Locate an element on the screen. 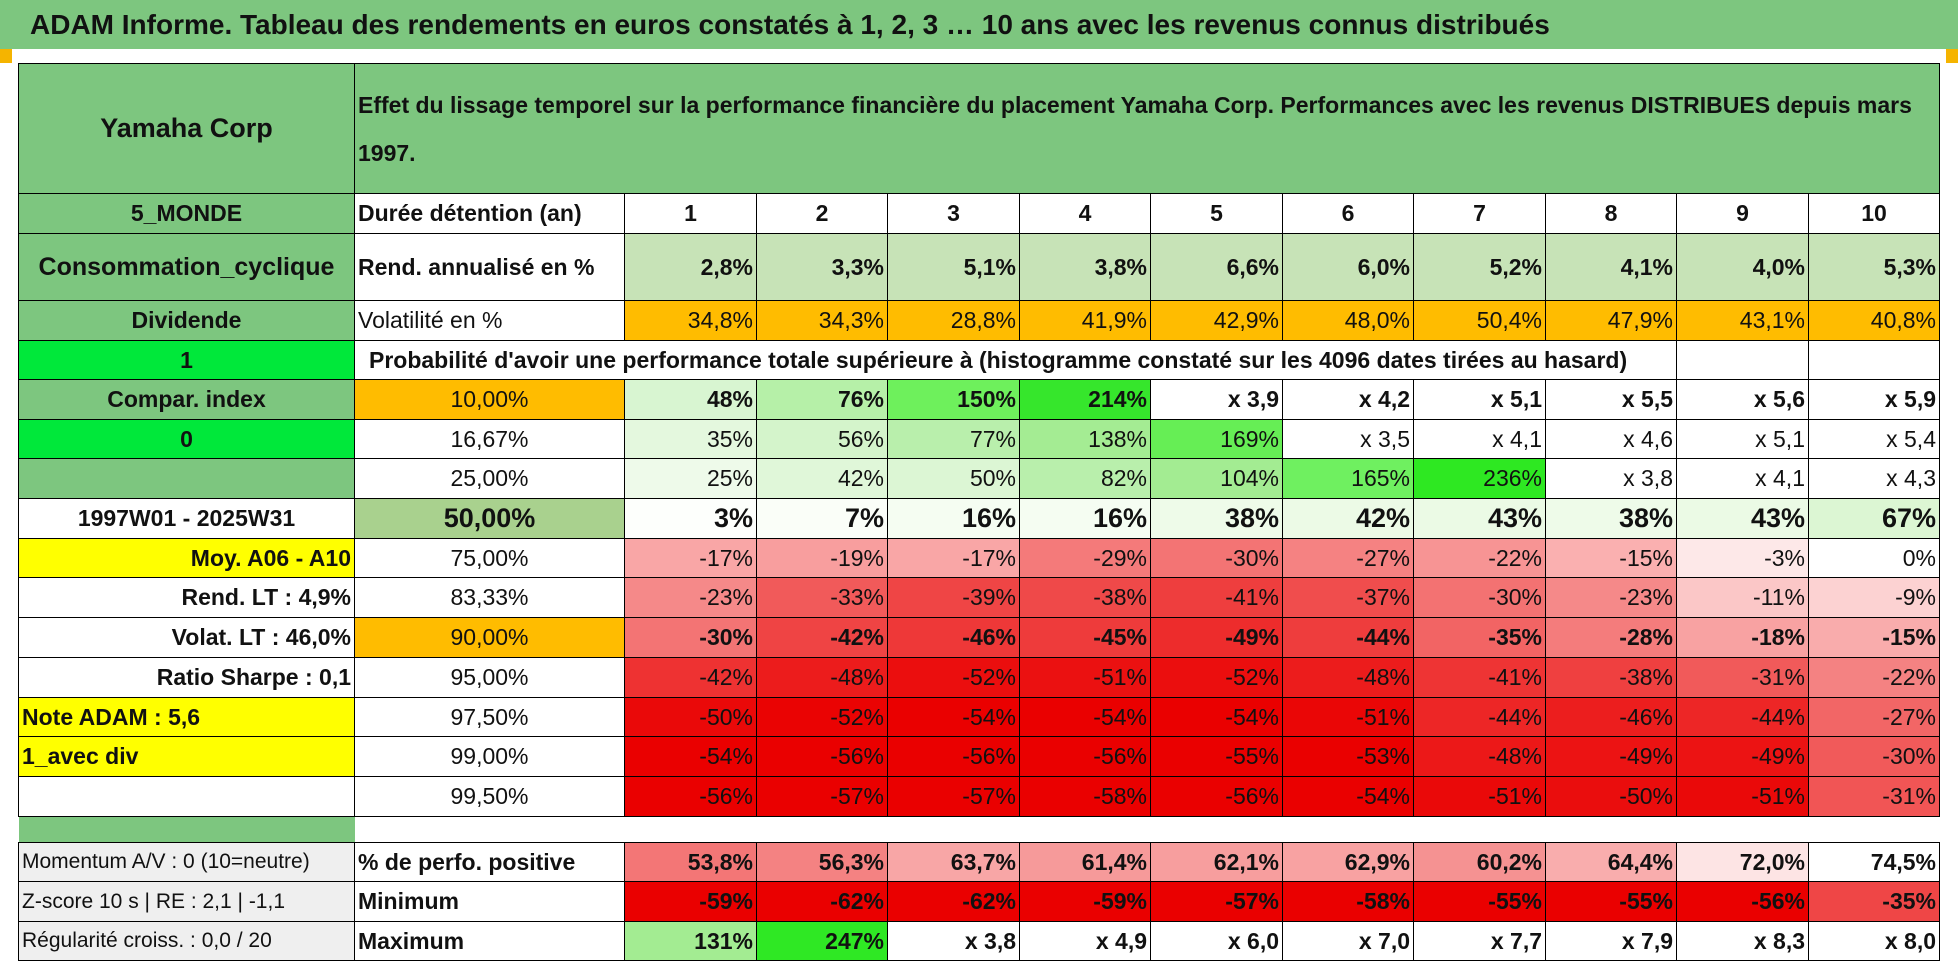  quantile-cell: x 5,6 is located at coordinates (1742, 399).